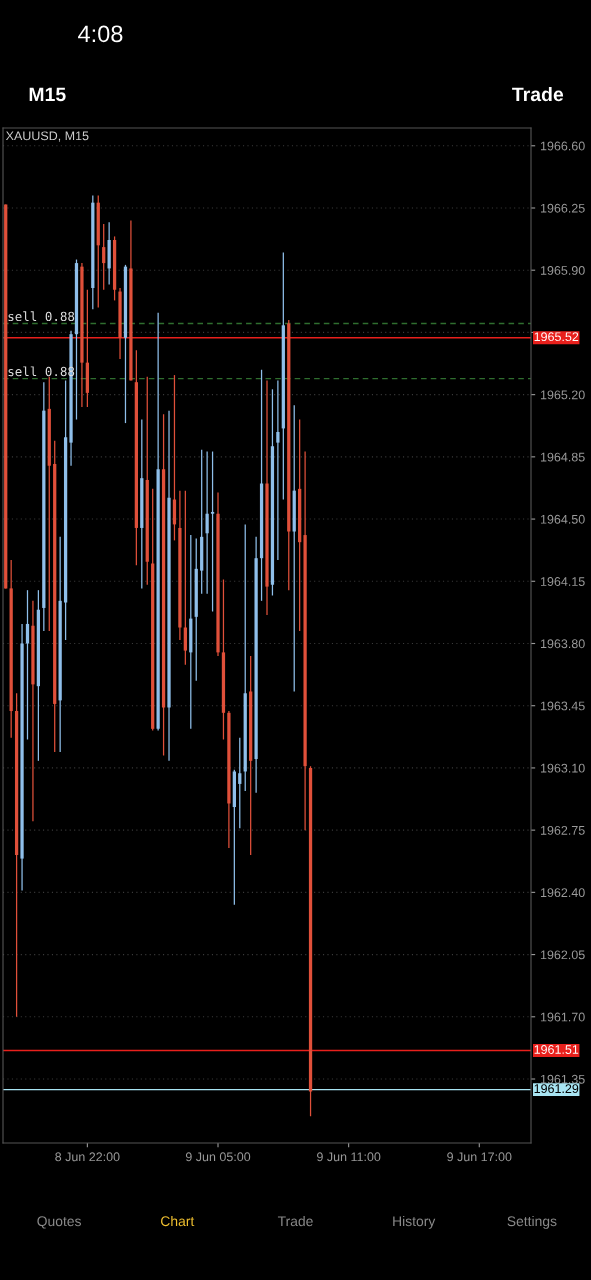 The height and width of the screenshot is (1280, 591). I want to click on text: 4:08, so click(100, 34).